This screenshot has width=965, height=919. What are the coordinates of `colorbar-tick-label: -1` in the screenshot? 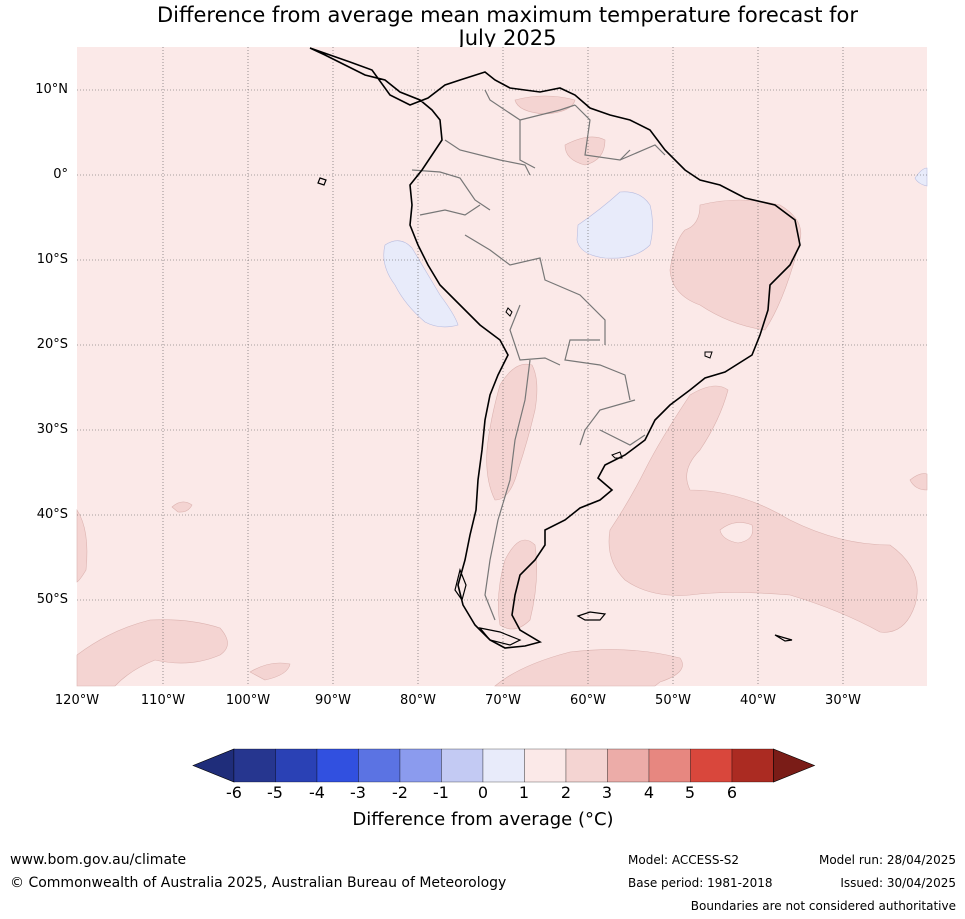 It's located at (441, 792).